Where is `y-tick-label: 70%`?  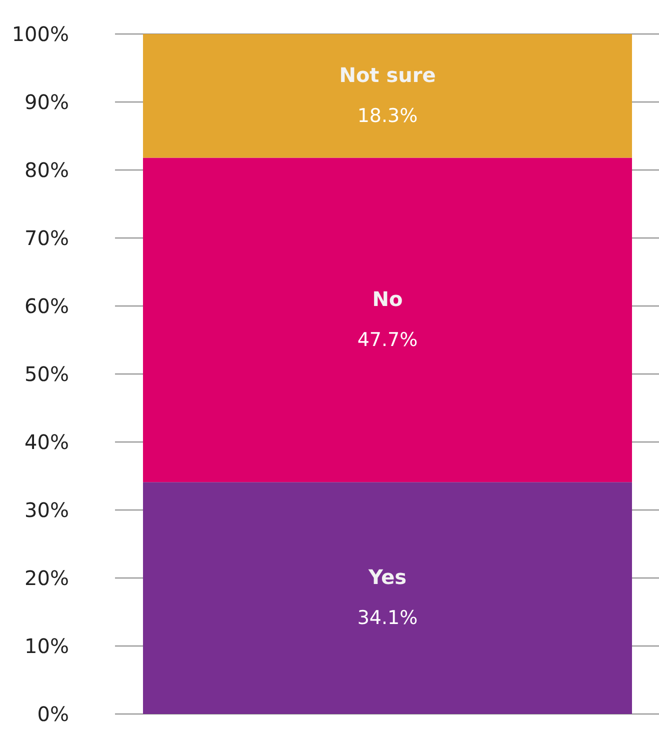 y-tick-label: 70% is located at coordinates (46, 238).